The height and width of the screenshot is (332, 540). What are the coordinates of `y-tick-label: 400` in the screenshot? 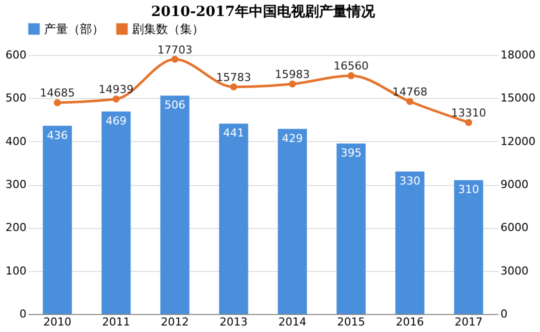 It's located at (16, 141).